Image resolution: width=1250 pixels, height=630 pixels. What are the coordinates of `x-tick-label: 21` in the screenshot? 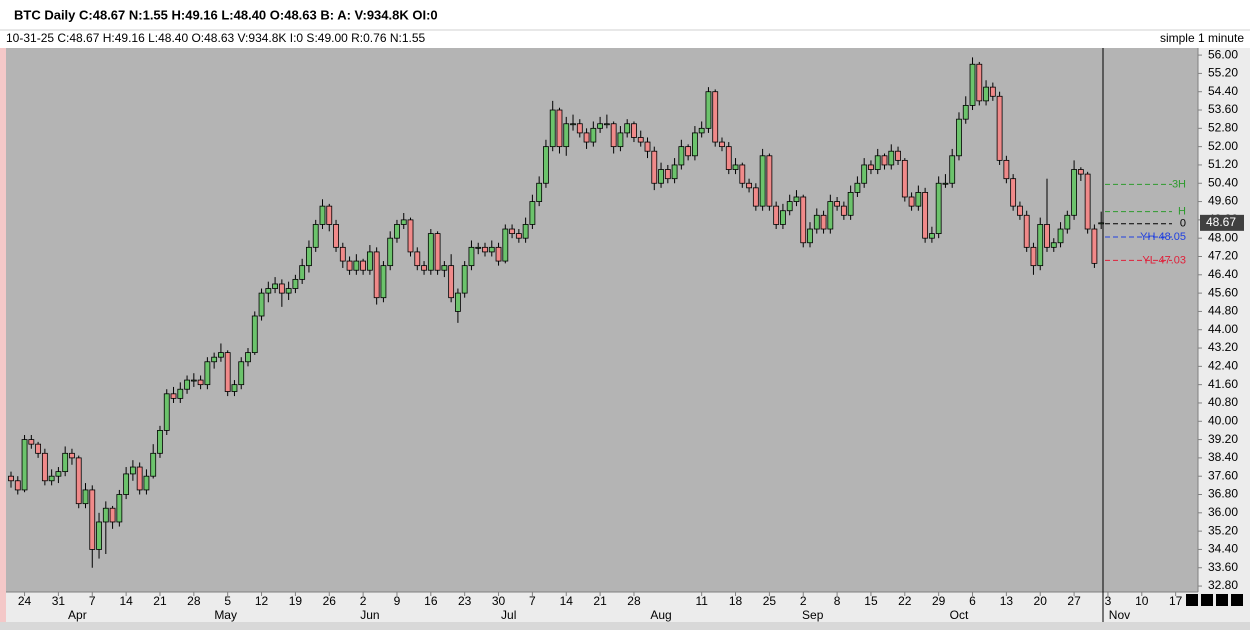 It's located at (160, 601).